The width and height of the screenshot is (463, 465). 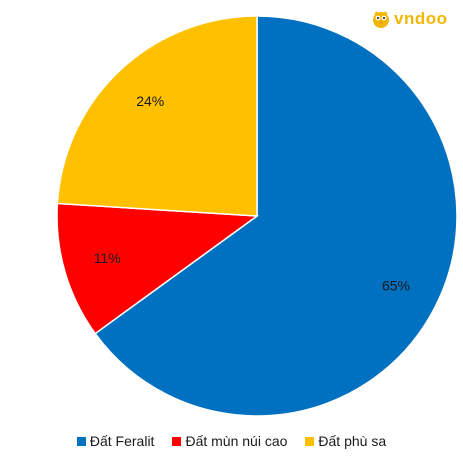 I want to click on logo-text: vndoo, so click(x=421, y=18).